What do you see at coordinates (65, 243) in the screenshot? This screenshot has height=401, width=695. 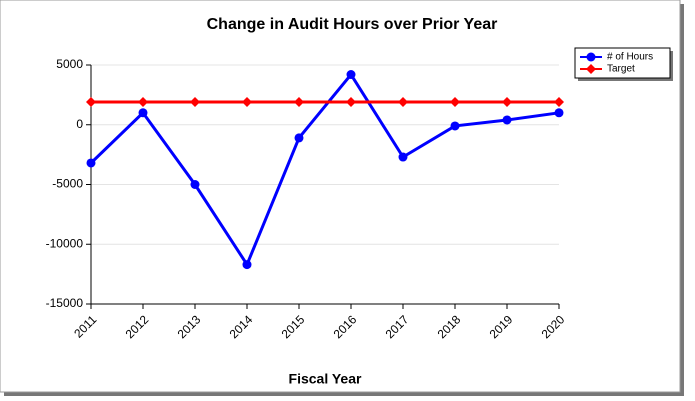 I see `y-tick-label: -10000` at bounding box center [65, 243].